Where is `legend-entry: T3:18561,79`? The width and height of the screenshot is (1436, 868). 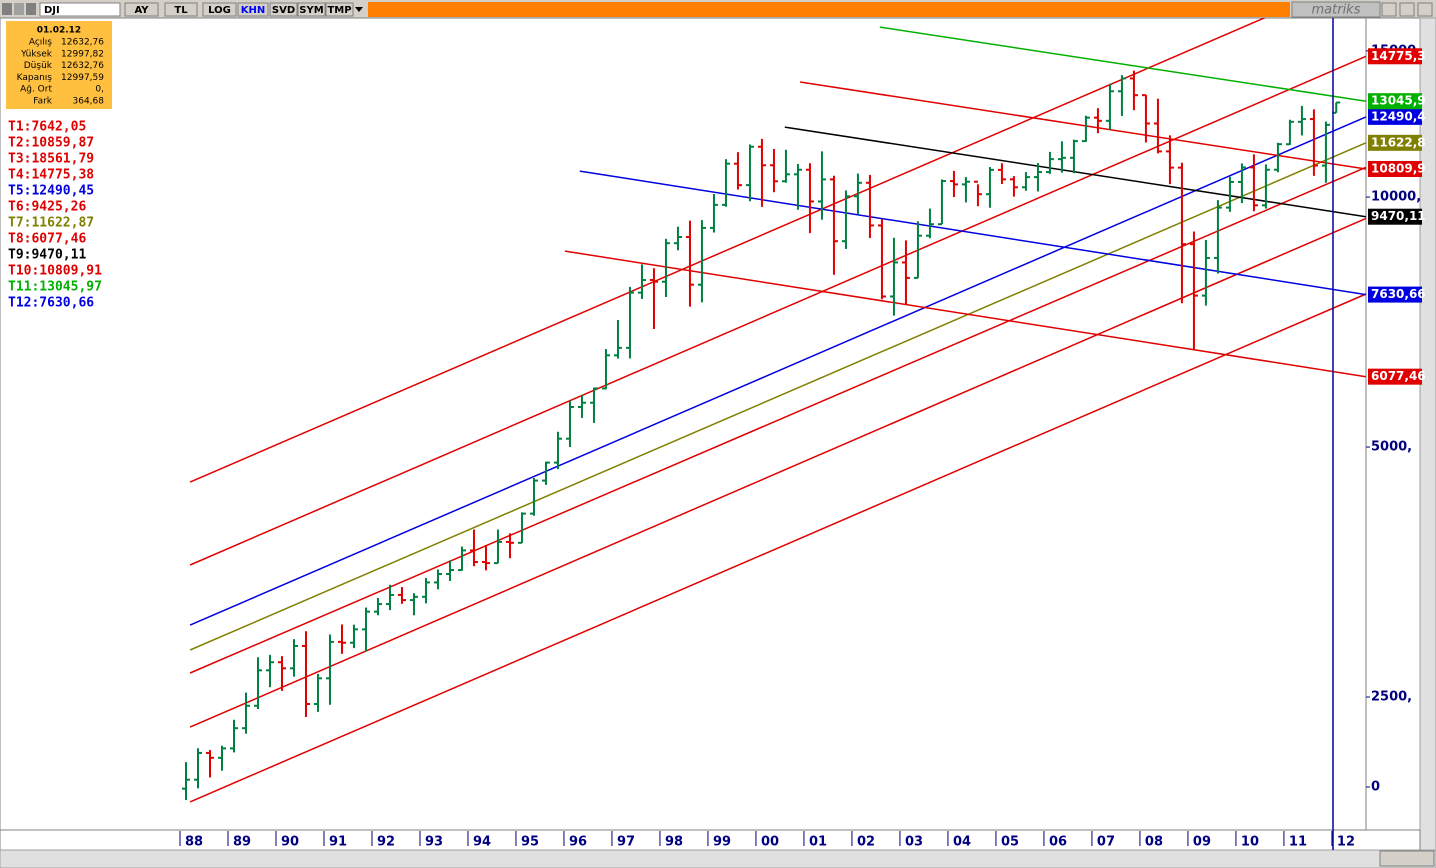
legend-entry: T3:18561,79 is located at coordinates (51, 159).